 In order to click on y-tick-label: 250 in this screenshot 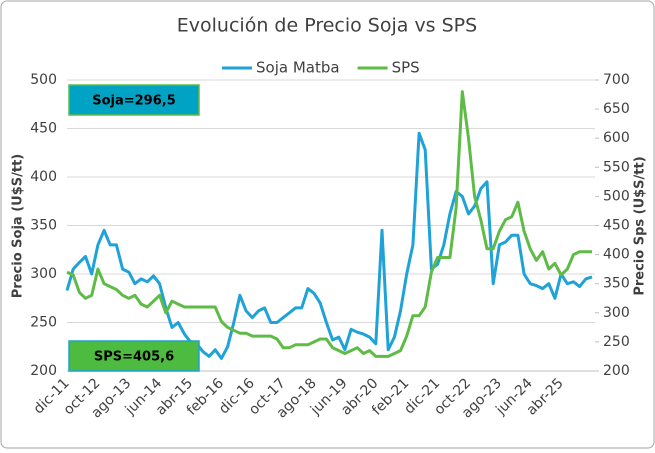, I will do `click(43, 323)`.